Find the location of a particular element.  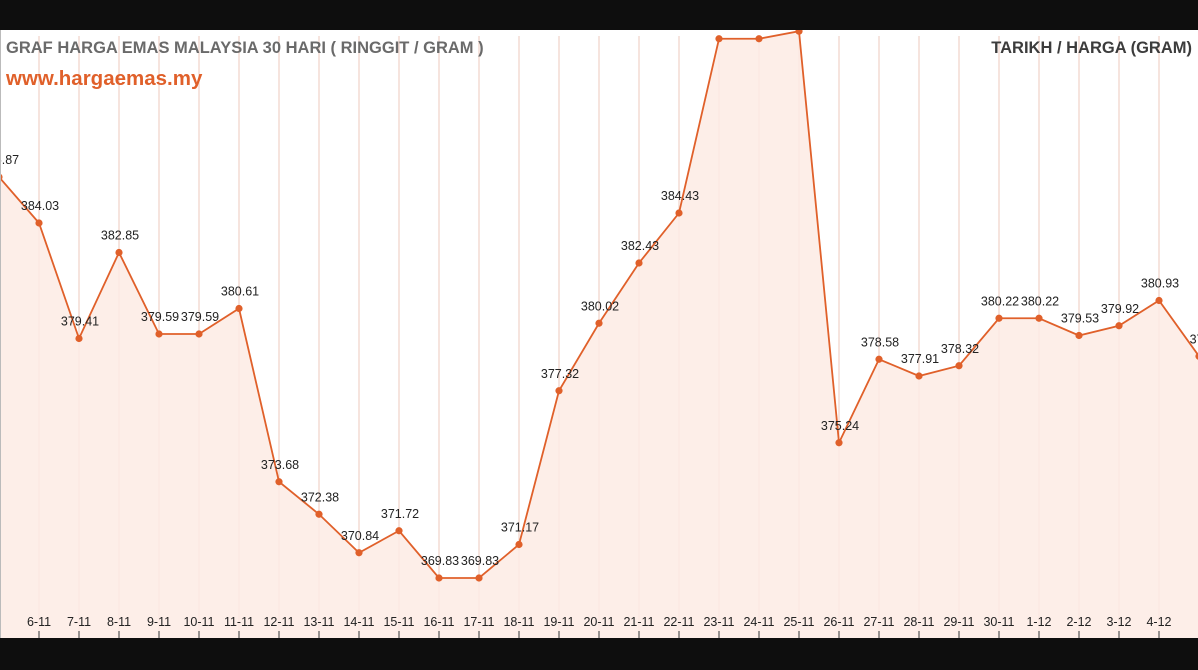

x-tick-label: 27-11 is located at coordinates (878, 622).